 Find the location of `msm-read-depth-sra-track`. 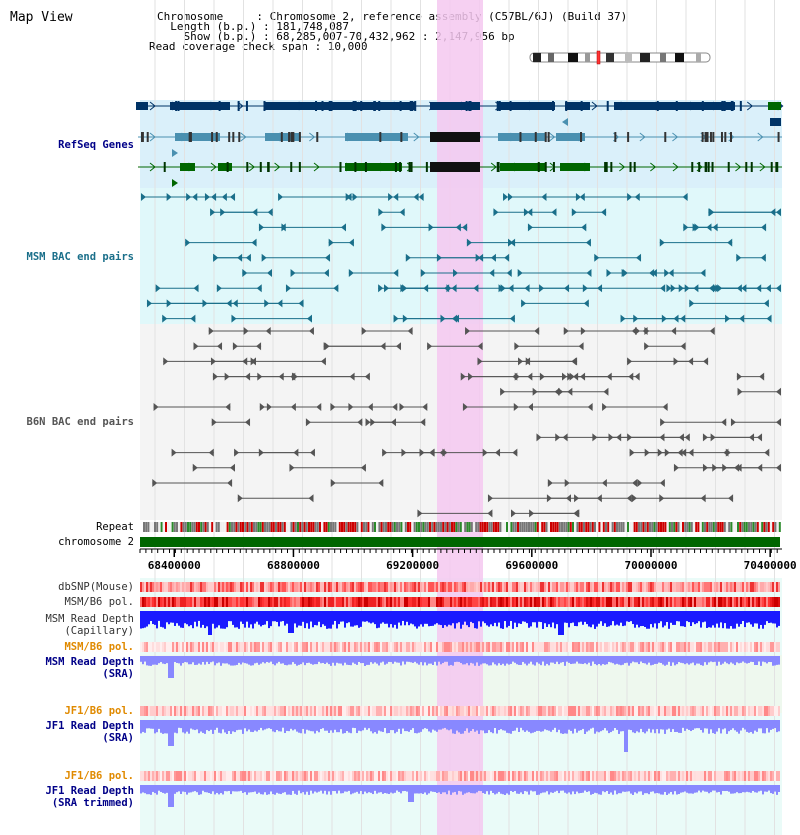

msm-read-depth-sra-track is located at coordinates (460, 667).